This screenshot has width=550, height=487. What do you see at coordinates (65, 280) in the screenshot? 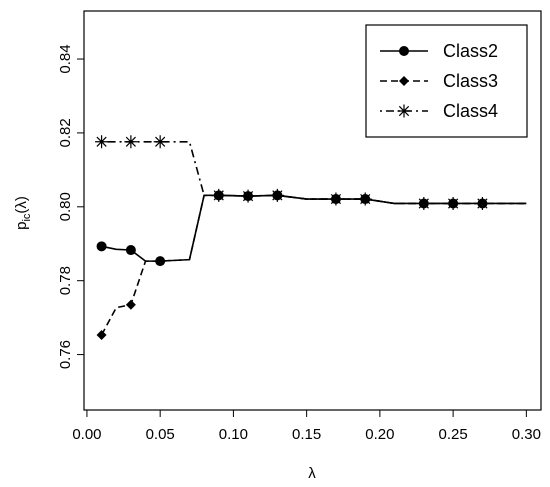
I see `y-tick-label: 0.78` at bounding box center [65, 280].